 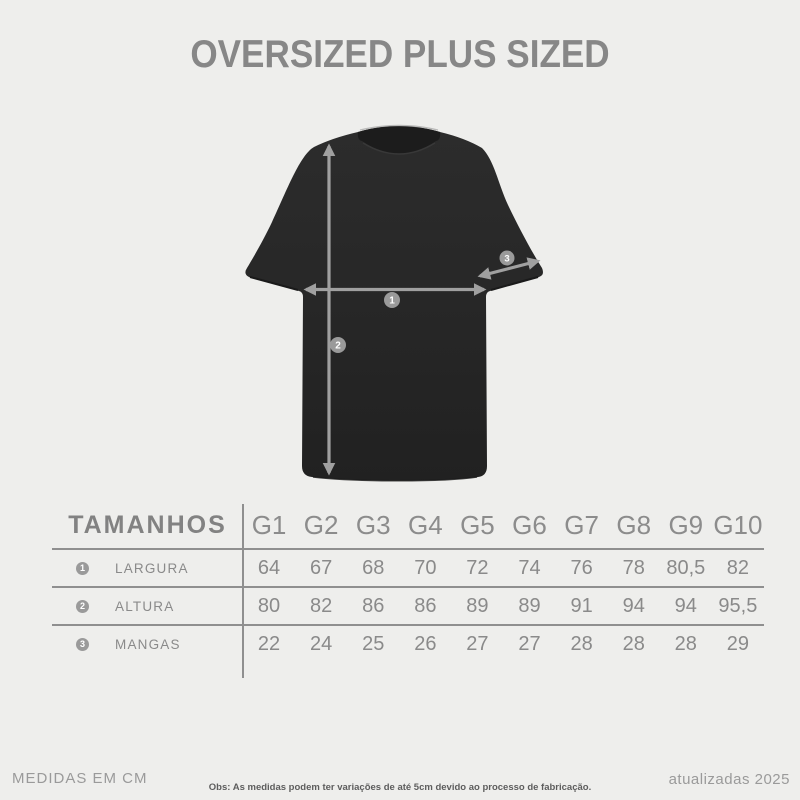 I want to click on cell-value: 67, so click(x=321, y=567).